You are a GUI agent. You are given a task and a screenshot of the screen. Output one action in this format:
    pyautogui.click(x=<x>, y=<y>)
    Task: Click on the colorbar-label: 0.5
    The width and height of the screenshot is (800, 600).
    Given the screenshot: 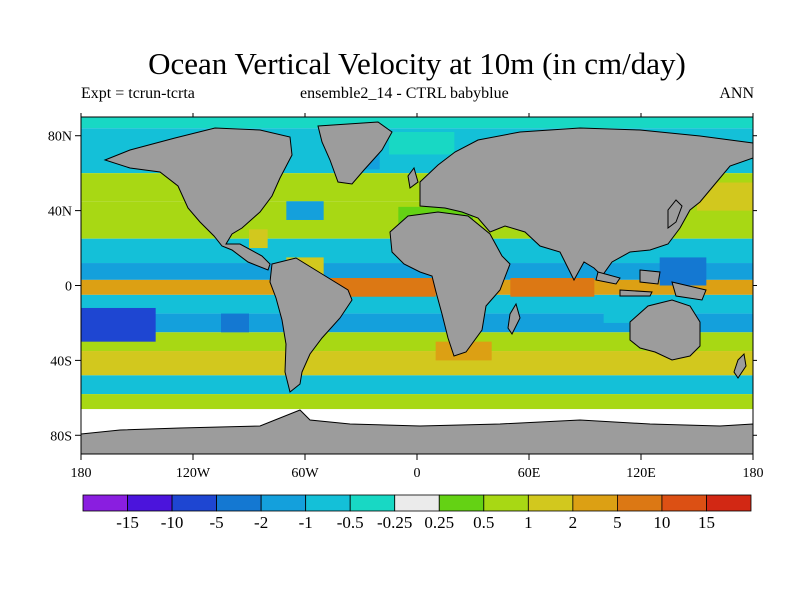 What is the action you would take?
    pyautogui.click(x=483, y=522)
    